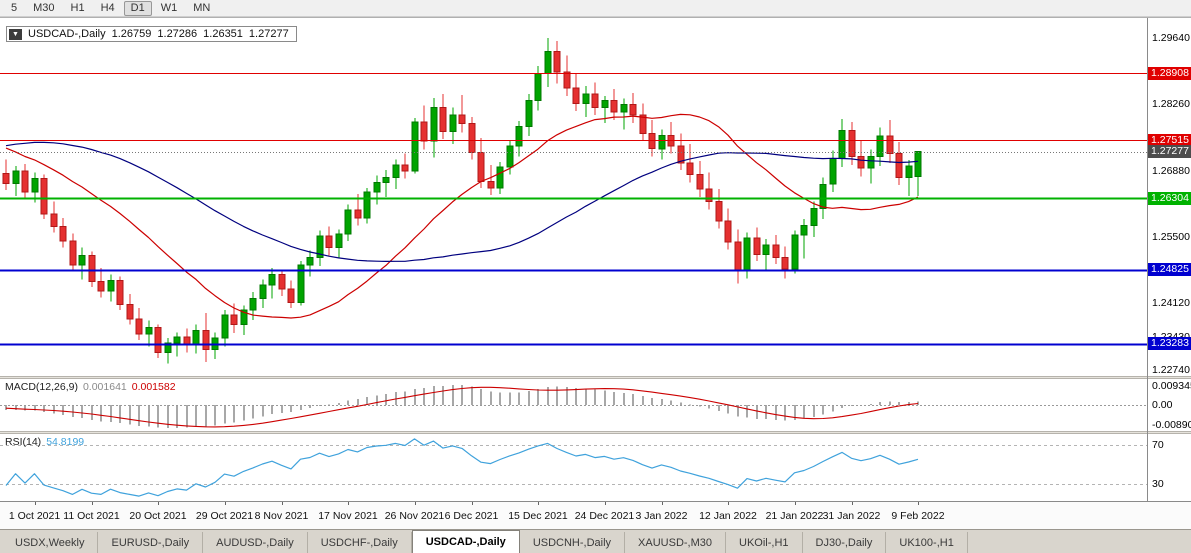  What do you see at coordinates (1171, 38) in the screenshot?
I see `price-scale-label: 1.29640` at bounding box center [1171, 38].